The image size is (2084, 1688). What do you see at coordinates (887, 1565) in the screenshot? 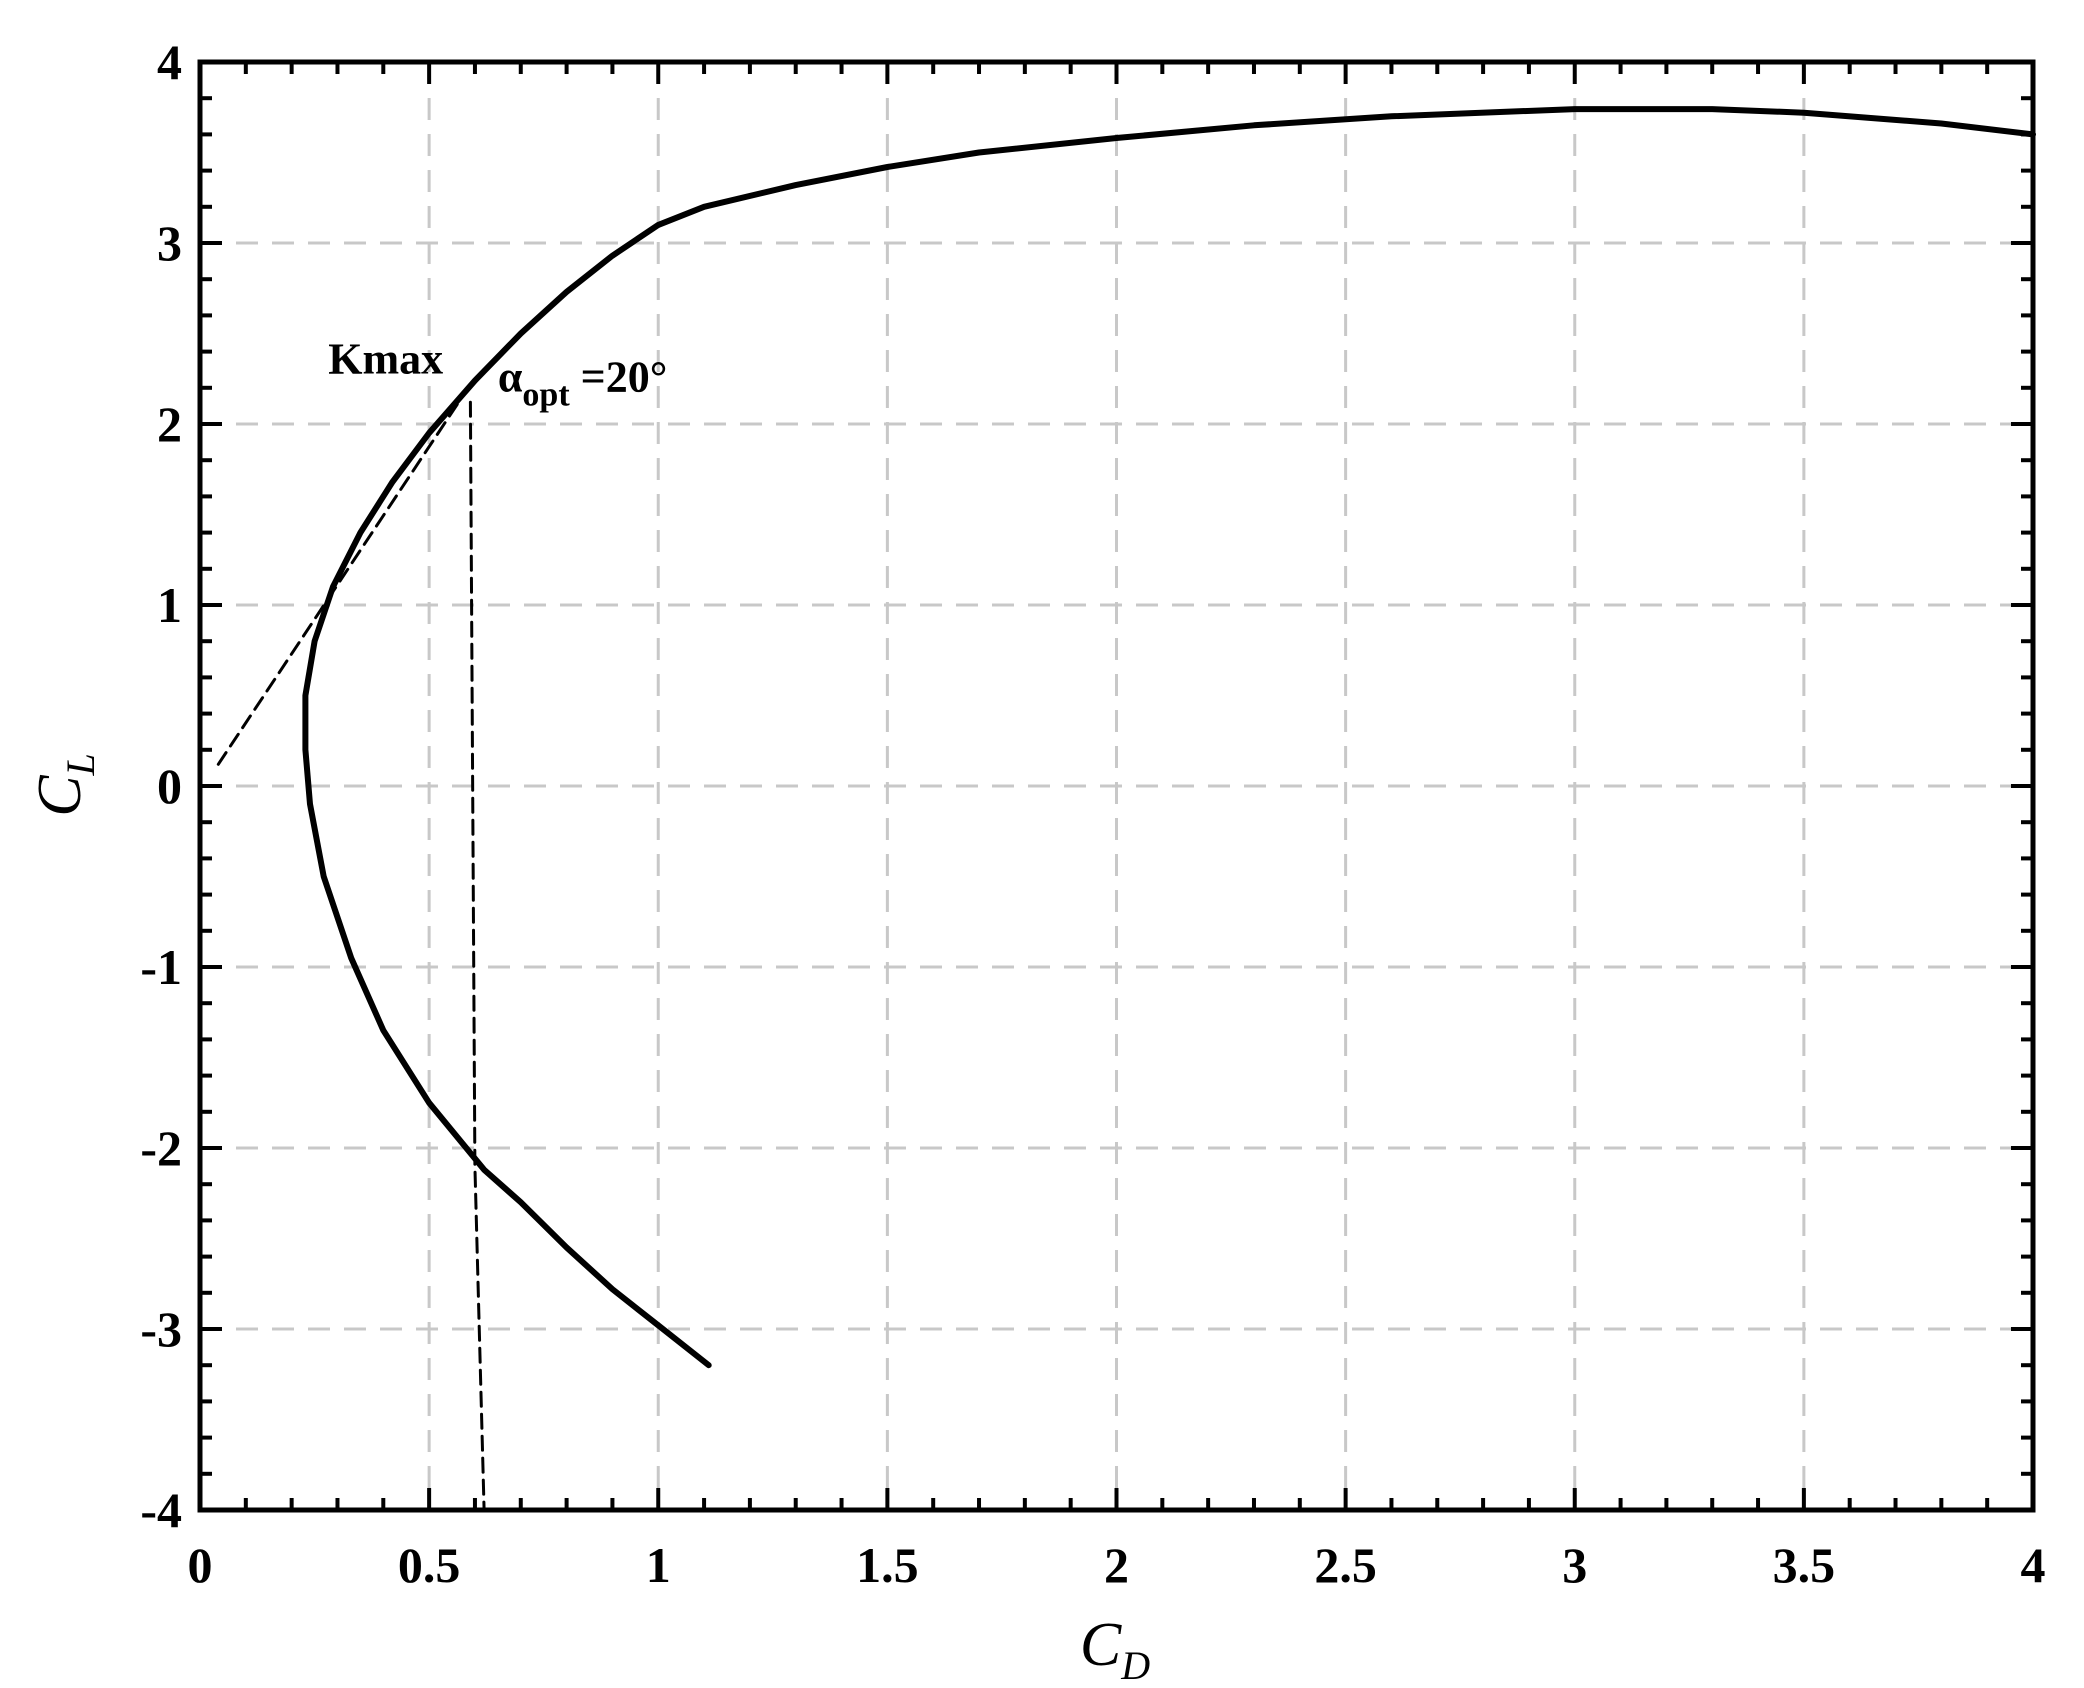
I see `x-tick-label: 1.5` at bounding box center [887, 1565].